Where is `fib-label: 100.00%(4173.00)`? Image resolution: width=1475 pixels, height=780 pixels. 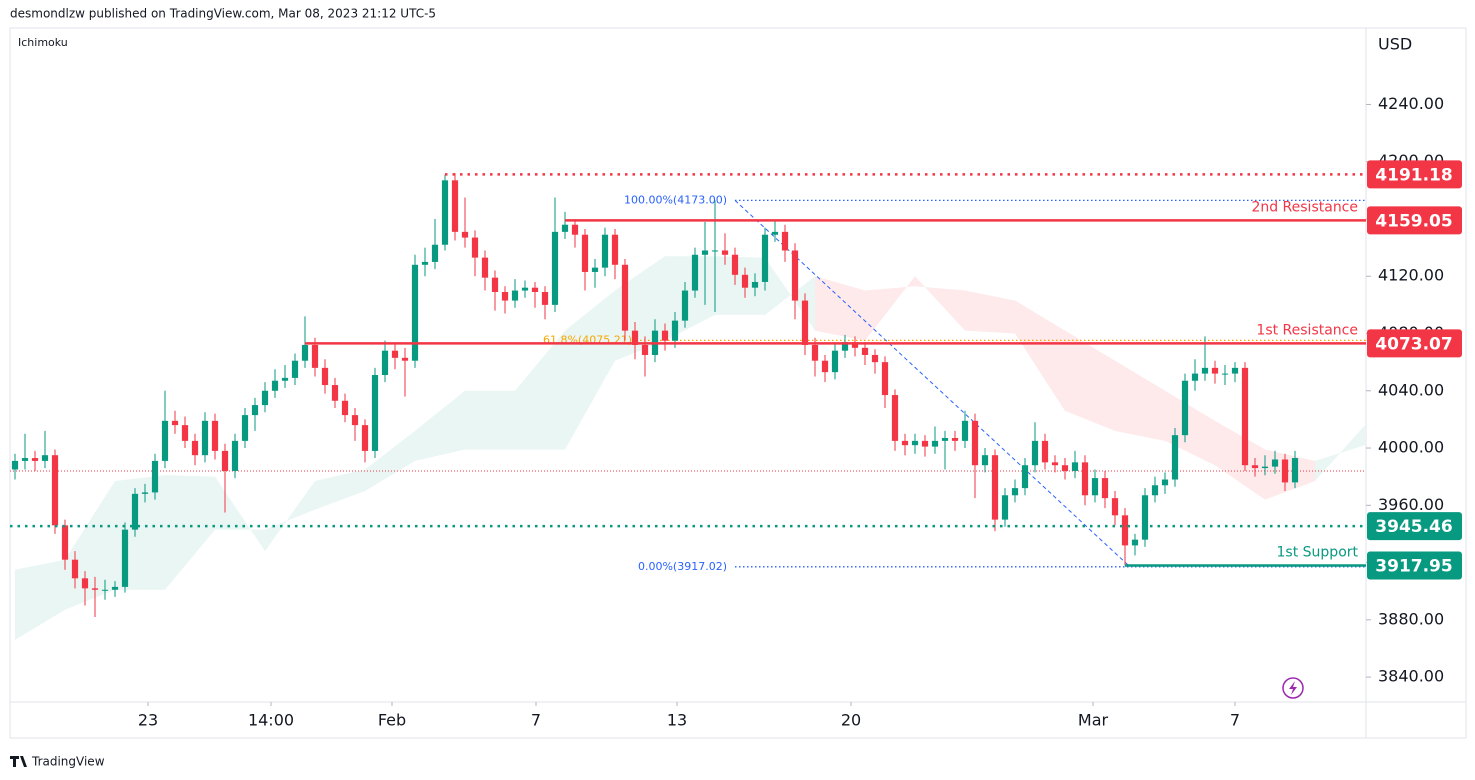 fib-label: 100.00%(4173.00) is located at coordinates (675, 199).